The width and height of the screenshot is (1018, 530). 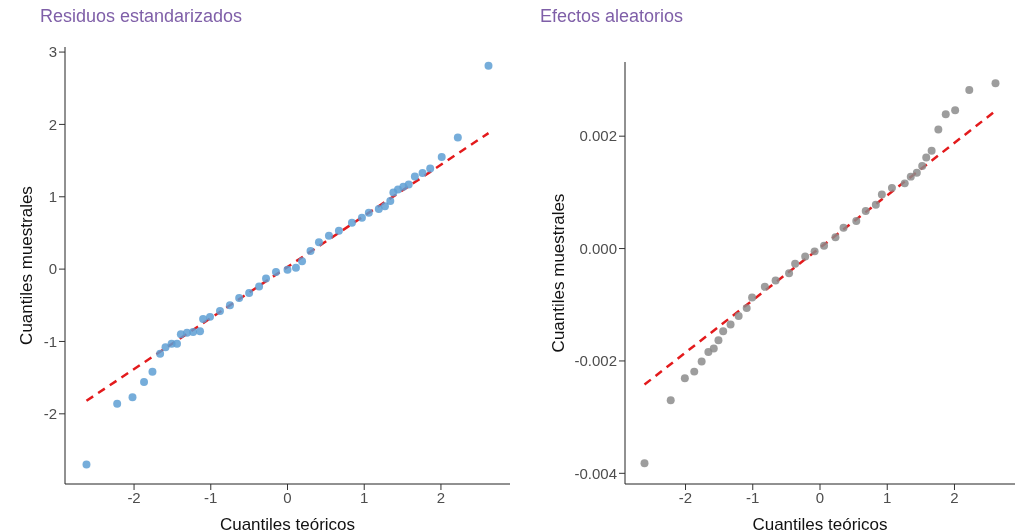 I want to click on y-tick-label: -1, so click(x=50, y=341).